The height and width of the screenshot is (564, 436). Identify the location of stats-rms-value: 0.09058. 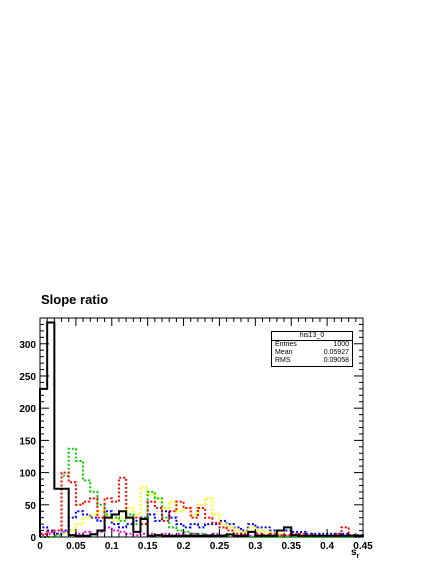
(336, 360).